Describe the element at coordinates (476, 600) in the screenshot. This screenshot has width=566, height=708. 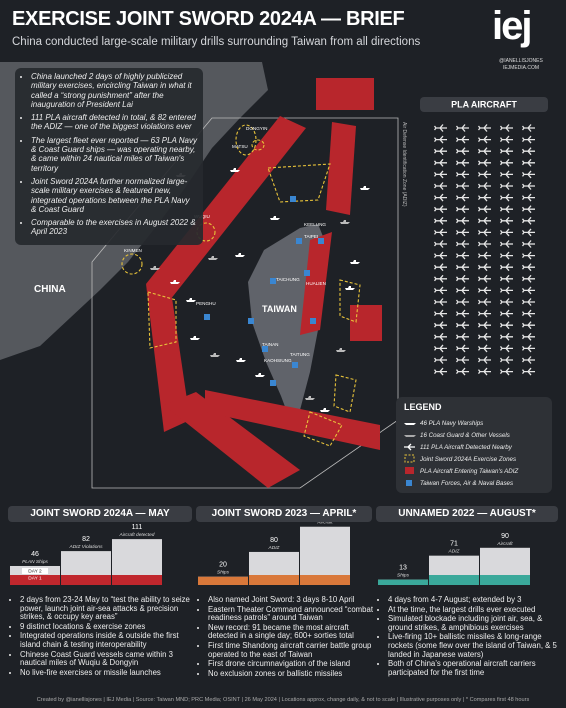
I see `section-bullet: 4 days from 4-7 August; extended by 3` at that location.